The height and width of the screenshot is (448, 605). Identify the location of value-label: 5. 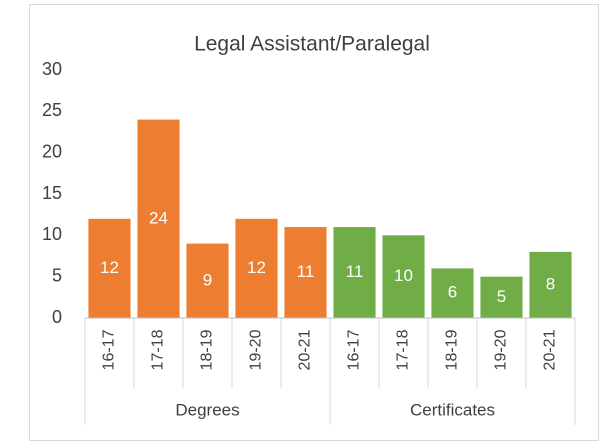
(501, 296).